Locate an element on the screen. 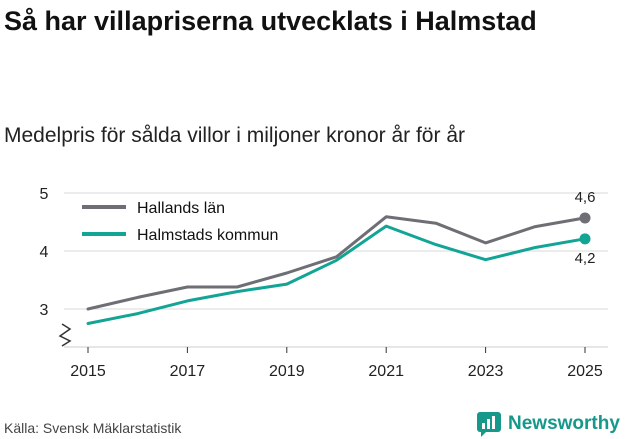 Image resolution: width=631 pixels, height=439 pixels. axis-break-mark is located at coordinates (65, 335).